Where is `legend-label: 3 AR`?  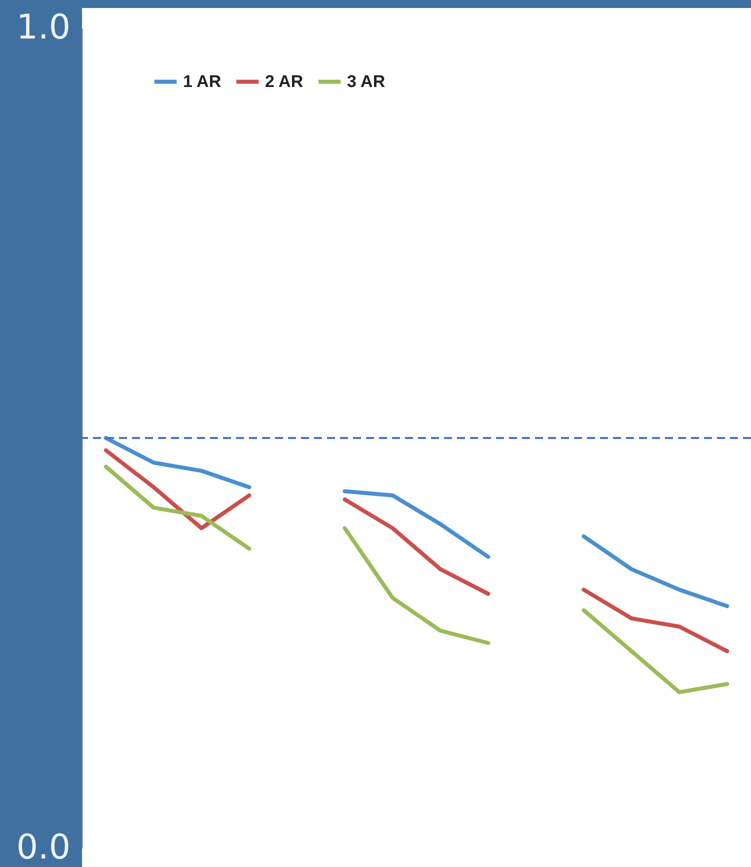
legend-label: 3 AR is located at coordinates (366, 81).